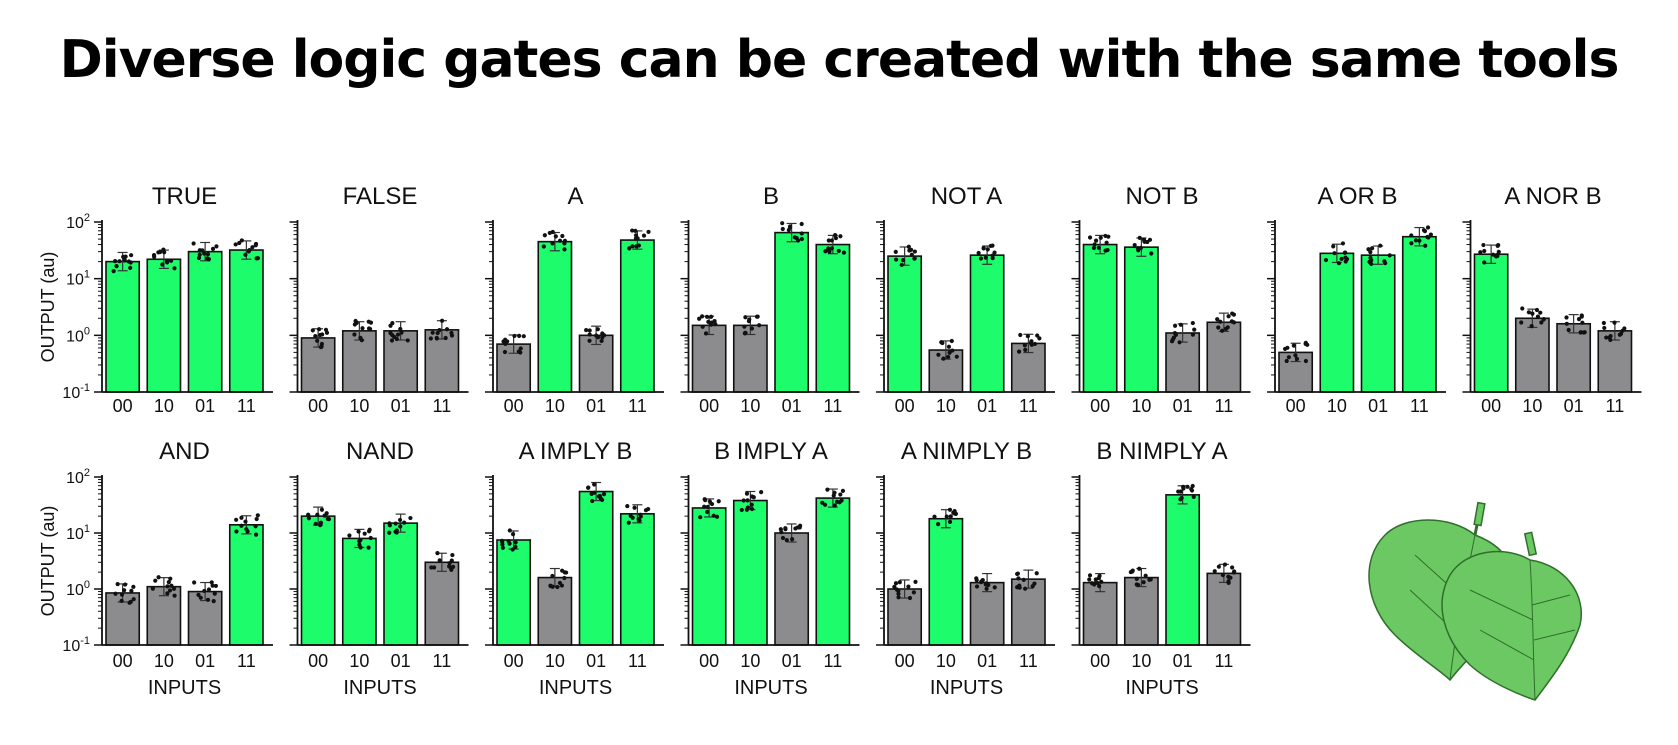  What do you see at coordinates (575, 196) in the screenshot?
I see `chart-title: A` at bounding box center [575, 196].